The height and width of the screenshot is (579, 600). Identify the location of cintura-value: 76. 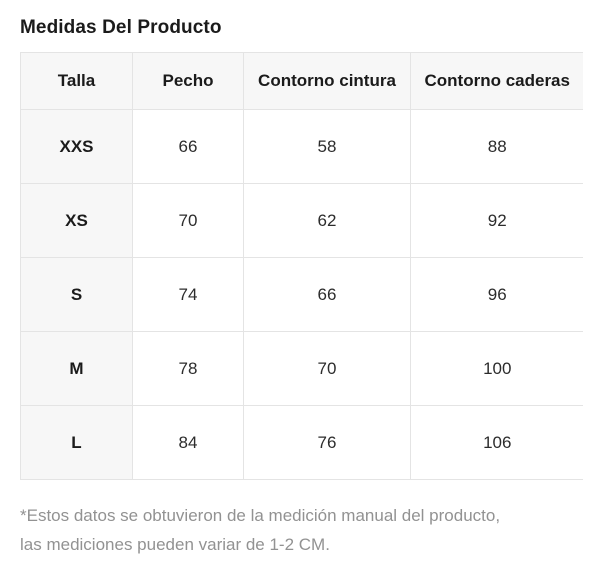
(327, 442).